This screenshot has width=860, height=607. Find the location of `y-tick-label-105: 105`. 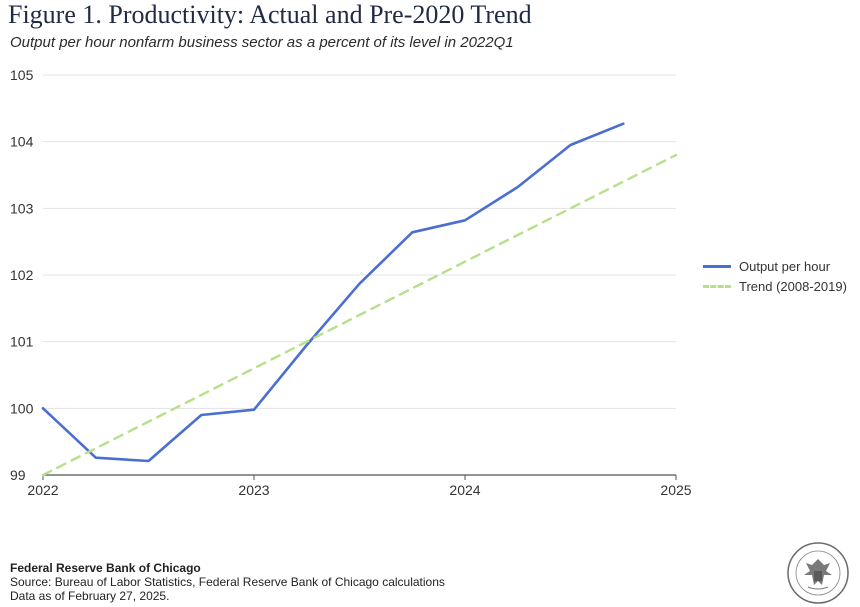

y-tick-label-105: 105 is located at coordinates (22, 75).